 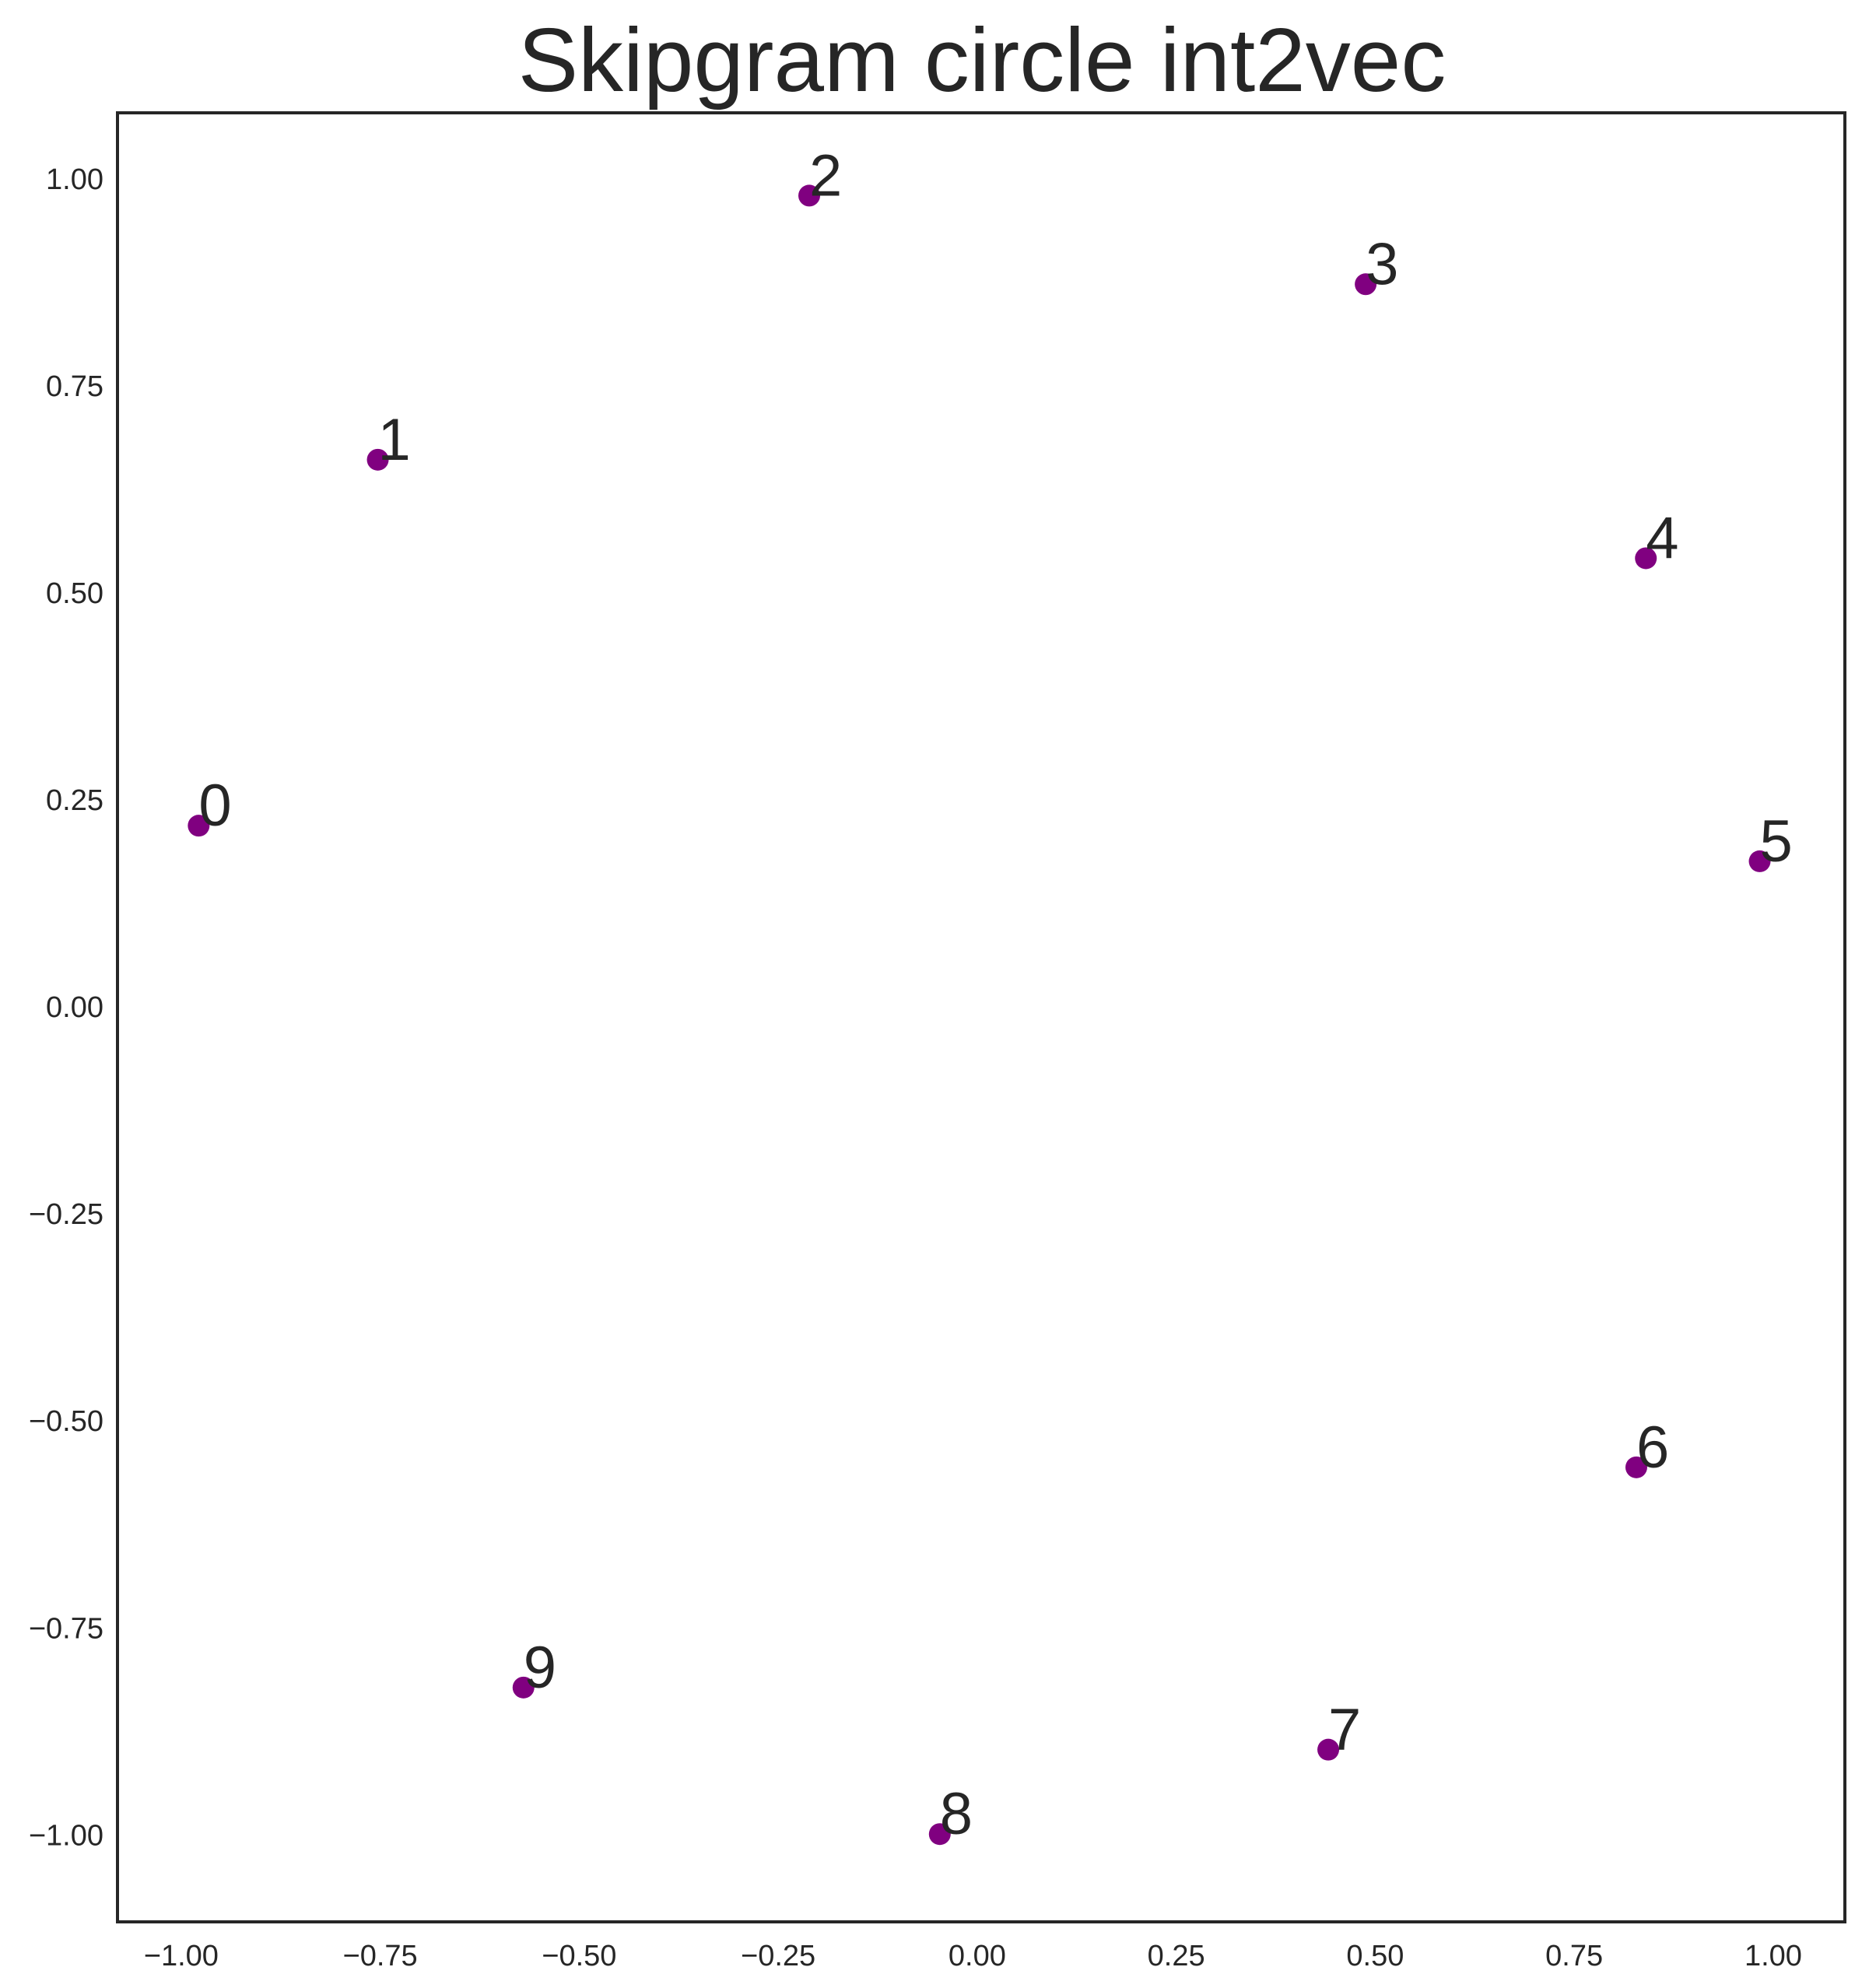 I want to click on y-tick-label: 0.00, so click(x=74, y=1008).